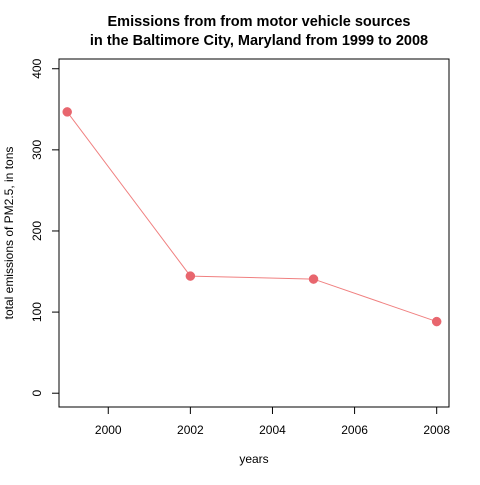 The height and width of the screenshot is (485, 480). What do you see at coordinates (37, 393) in the screenshot?
I see `y-tick-label: 0` at bounding box center [37, 393].